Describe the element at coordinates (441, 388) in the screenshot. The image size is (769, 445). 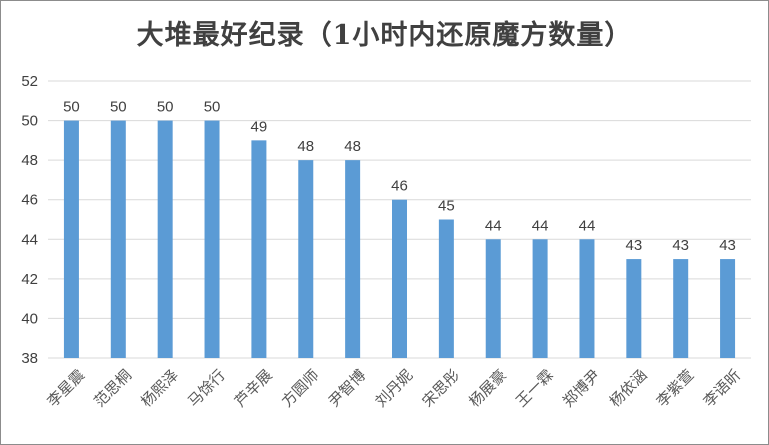
I see `x-category-label: 宋思彤` at that location.